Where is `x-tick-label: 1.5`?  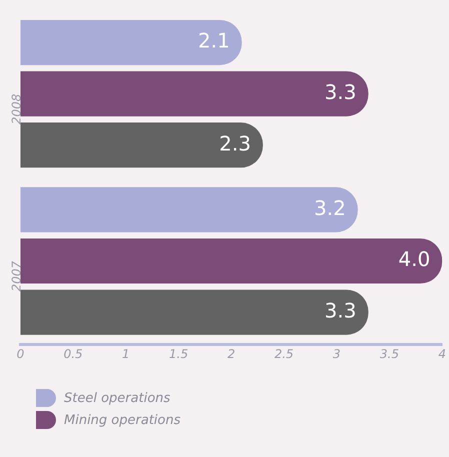 x-tick-label: 1.5 is located at coordinates (178, 353).